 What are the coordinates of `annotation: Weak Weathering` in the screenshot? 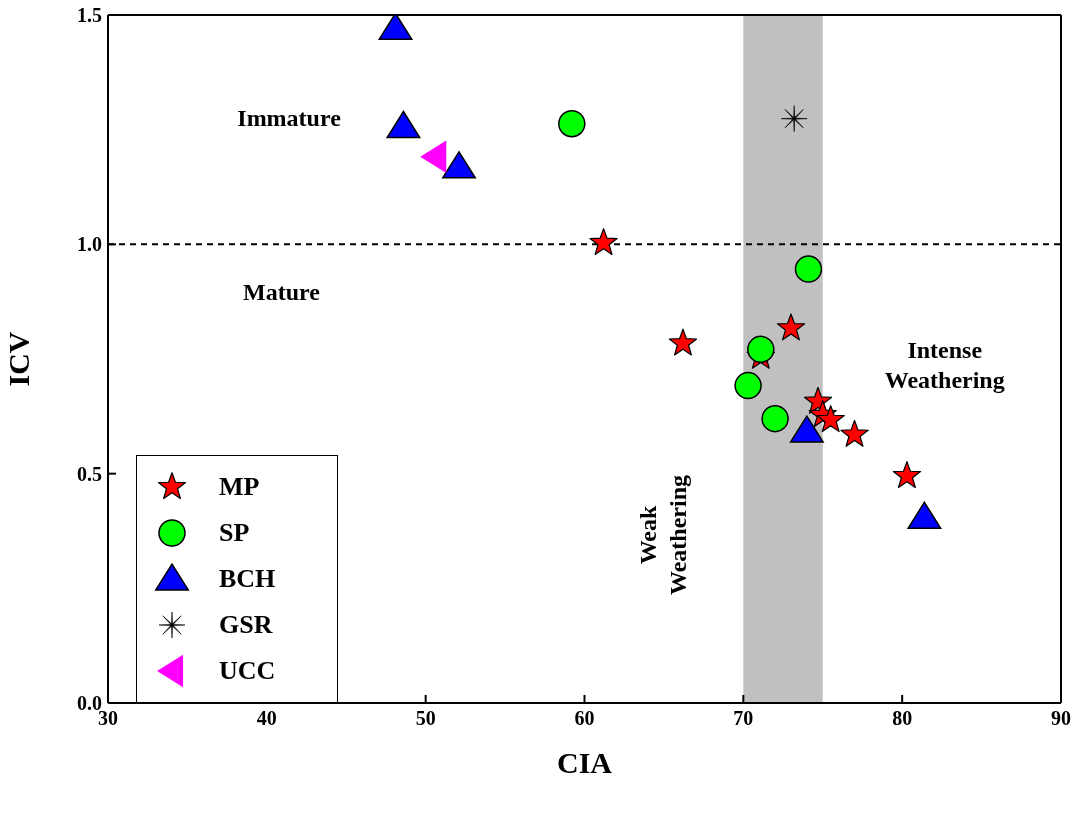 It's located at (662, 535).